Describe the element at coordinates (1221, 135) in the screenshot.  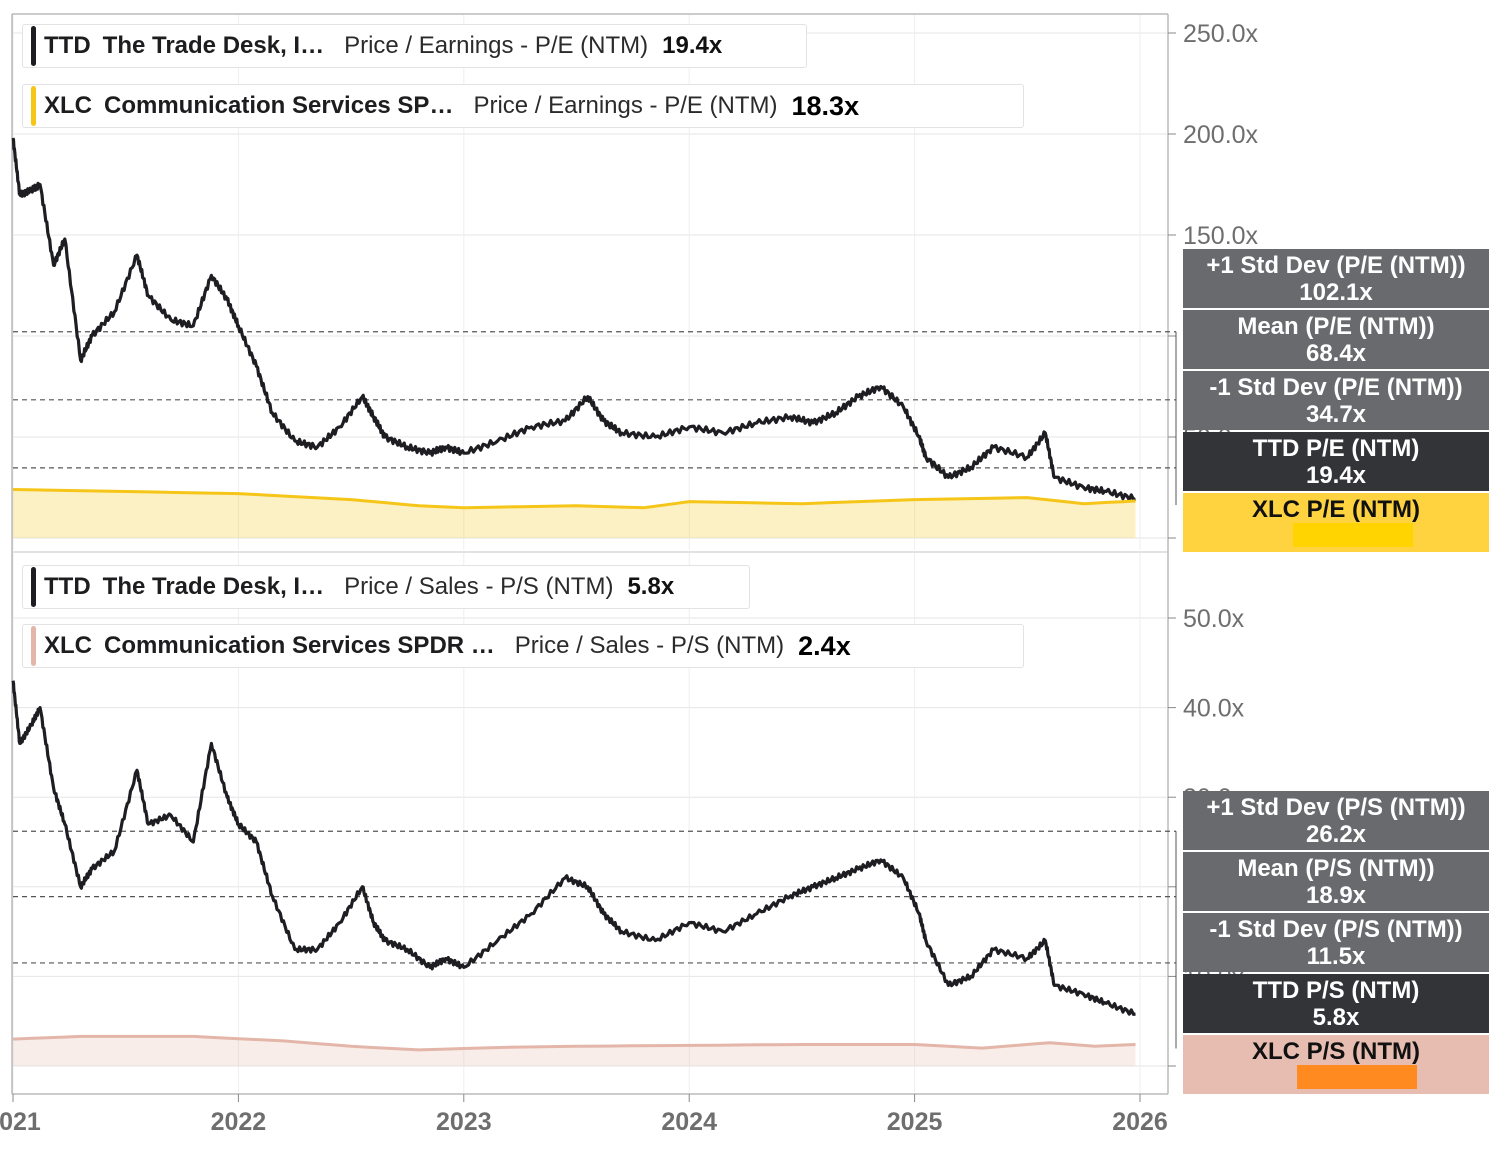
I see `pe-ytick-label: 200.0x` at that location.